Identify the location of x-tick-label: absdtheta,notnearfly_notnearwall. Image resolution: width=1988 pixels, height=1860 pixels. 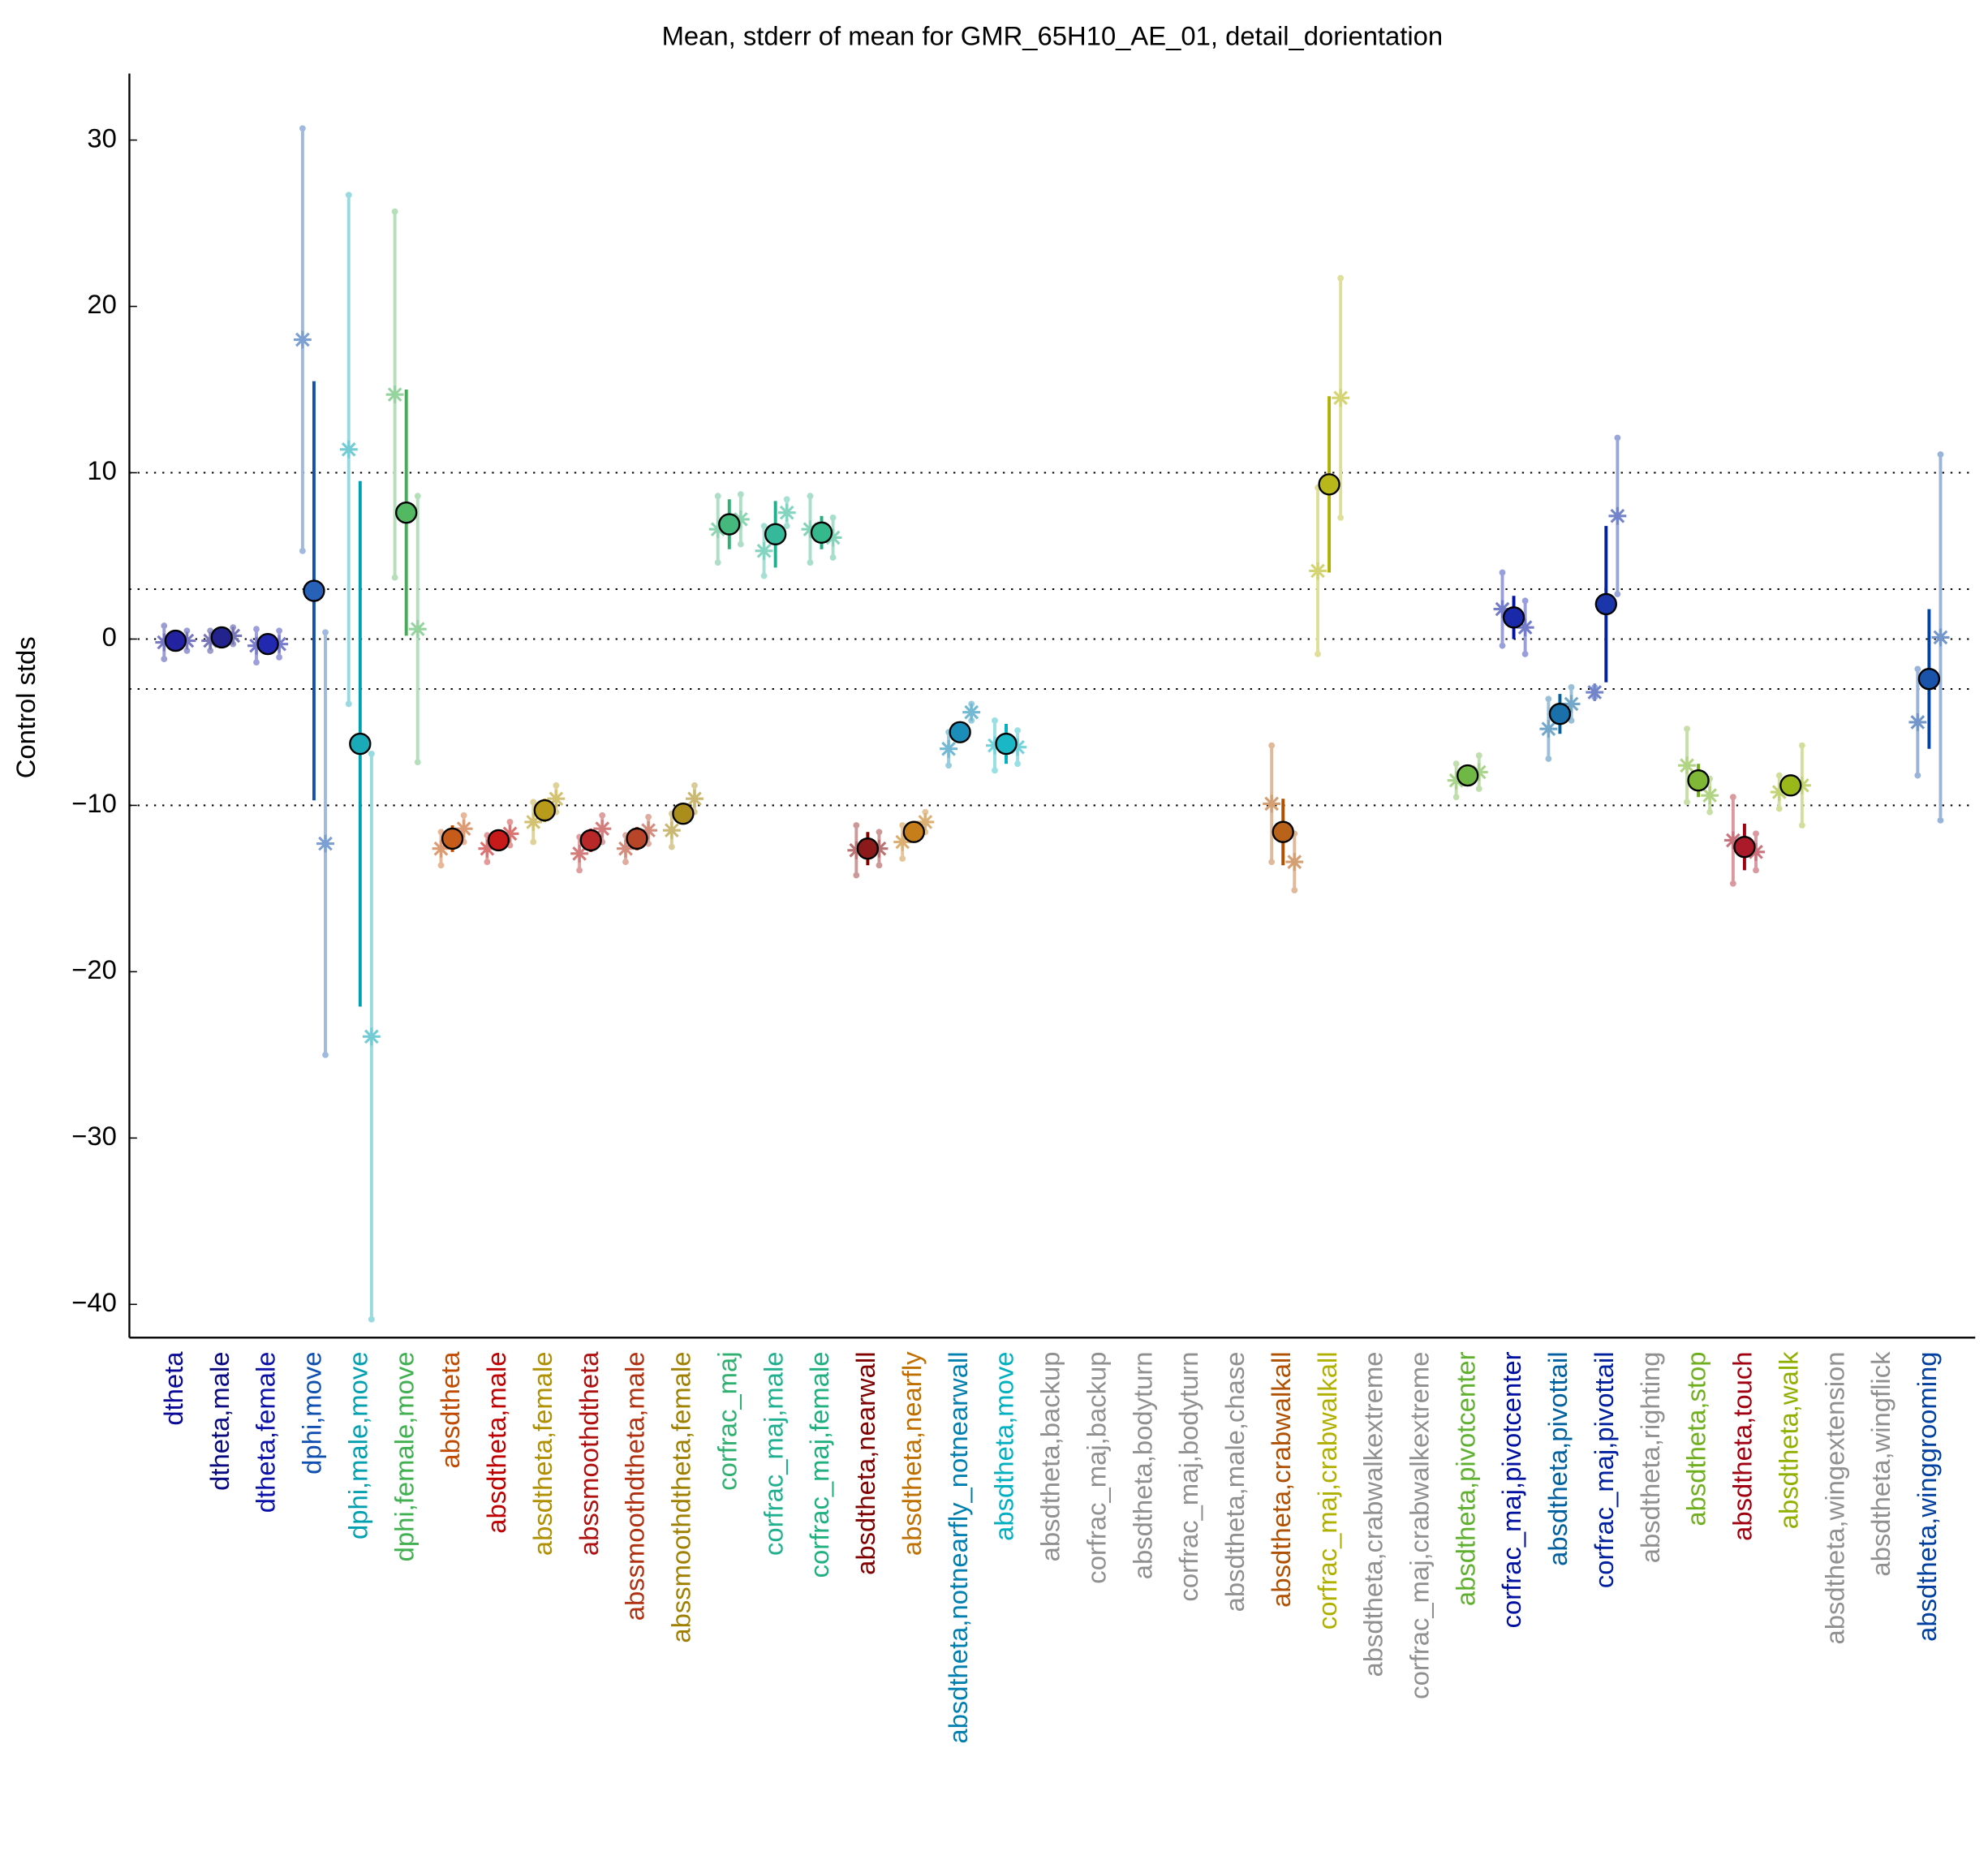
(958, 1547).